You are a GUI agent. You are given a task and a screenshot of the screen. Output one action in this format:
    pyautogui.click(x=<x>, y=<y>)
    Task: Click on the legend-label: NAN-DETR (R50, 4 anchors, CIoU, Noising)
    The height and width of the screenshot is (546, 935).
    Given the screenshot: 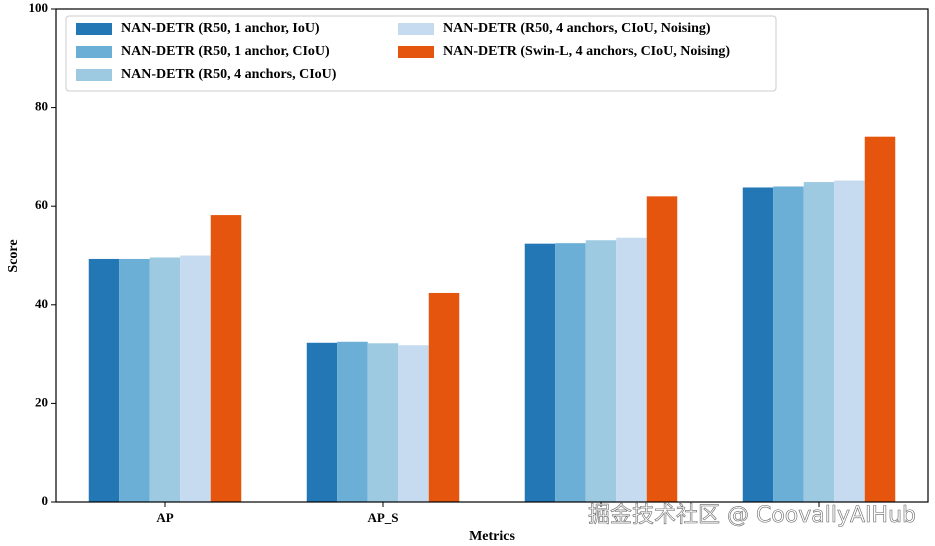 What is the action you would take?
    pyautogui.click(x=577, y=28)
    